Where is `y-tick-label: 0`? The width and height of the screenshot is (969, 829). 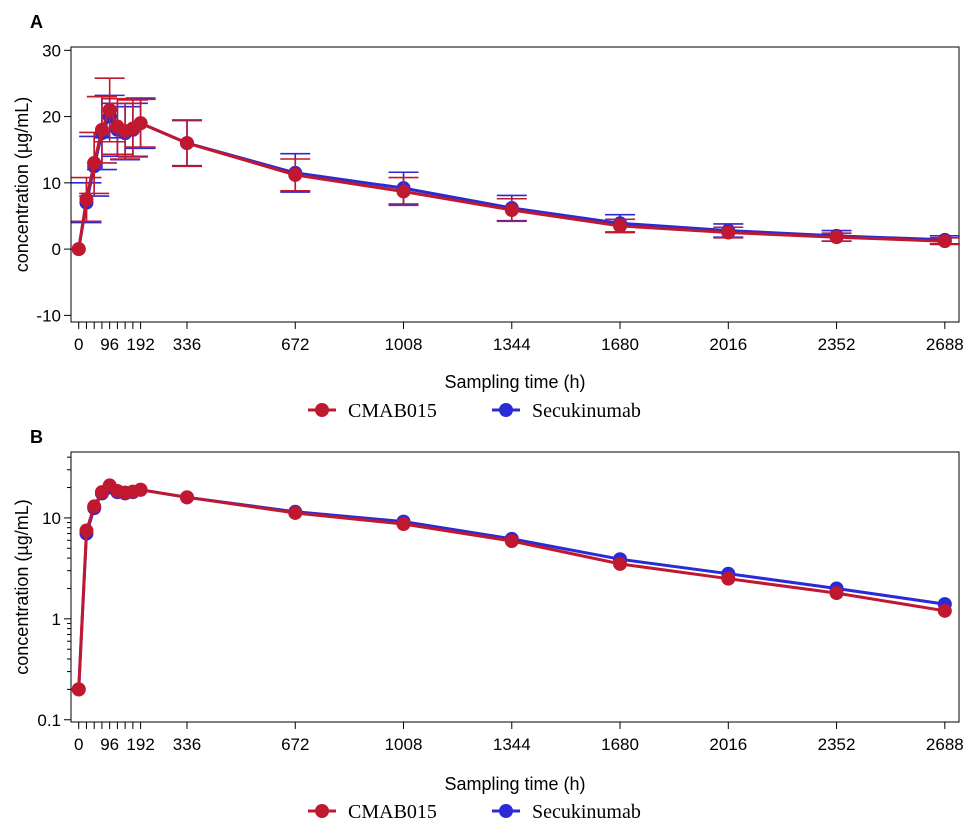
y-tick-label: 0 is located at coordinates (56, 249).